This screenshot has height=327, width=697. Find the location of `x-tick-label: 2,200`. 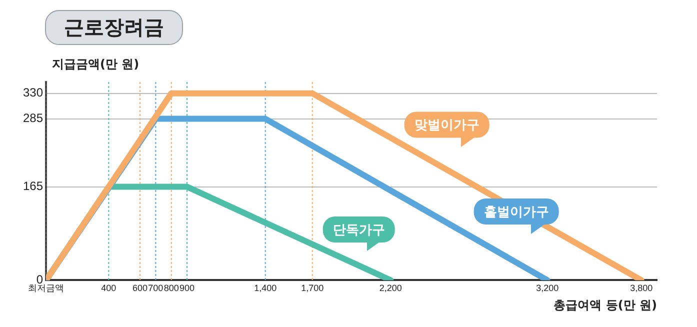

x-tick-label: 2,200 is located at coordinates (390, 288).